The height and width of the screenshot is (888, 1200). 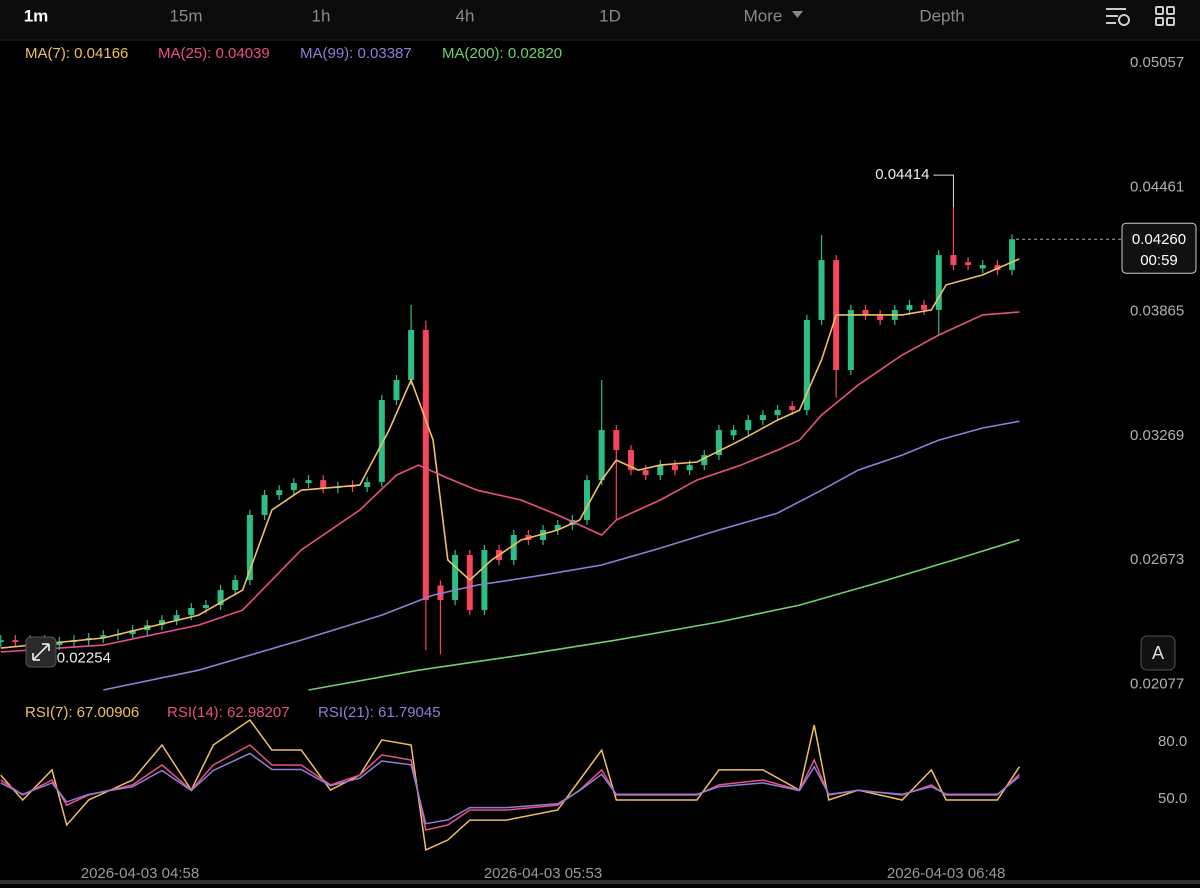 I want to click on layout-icon, so click(x=1165, y=16).